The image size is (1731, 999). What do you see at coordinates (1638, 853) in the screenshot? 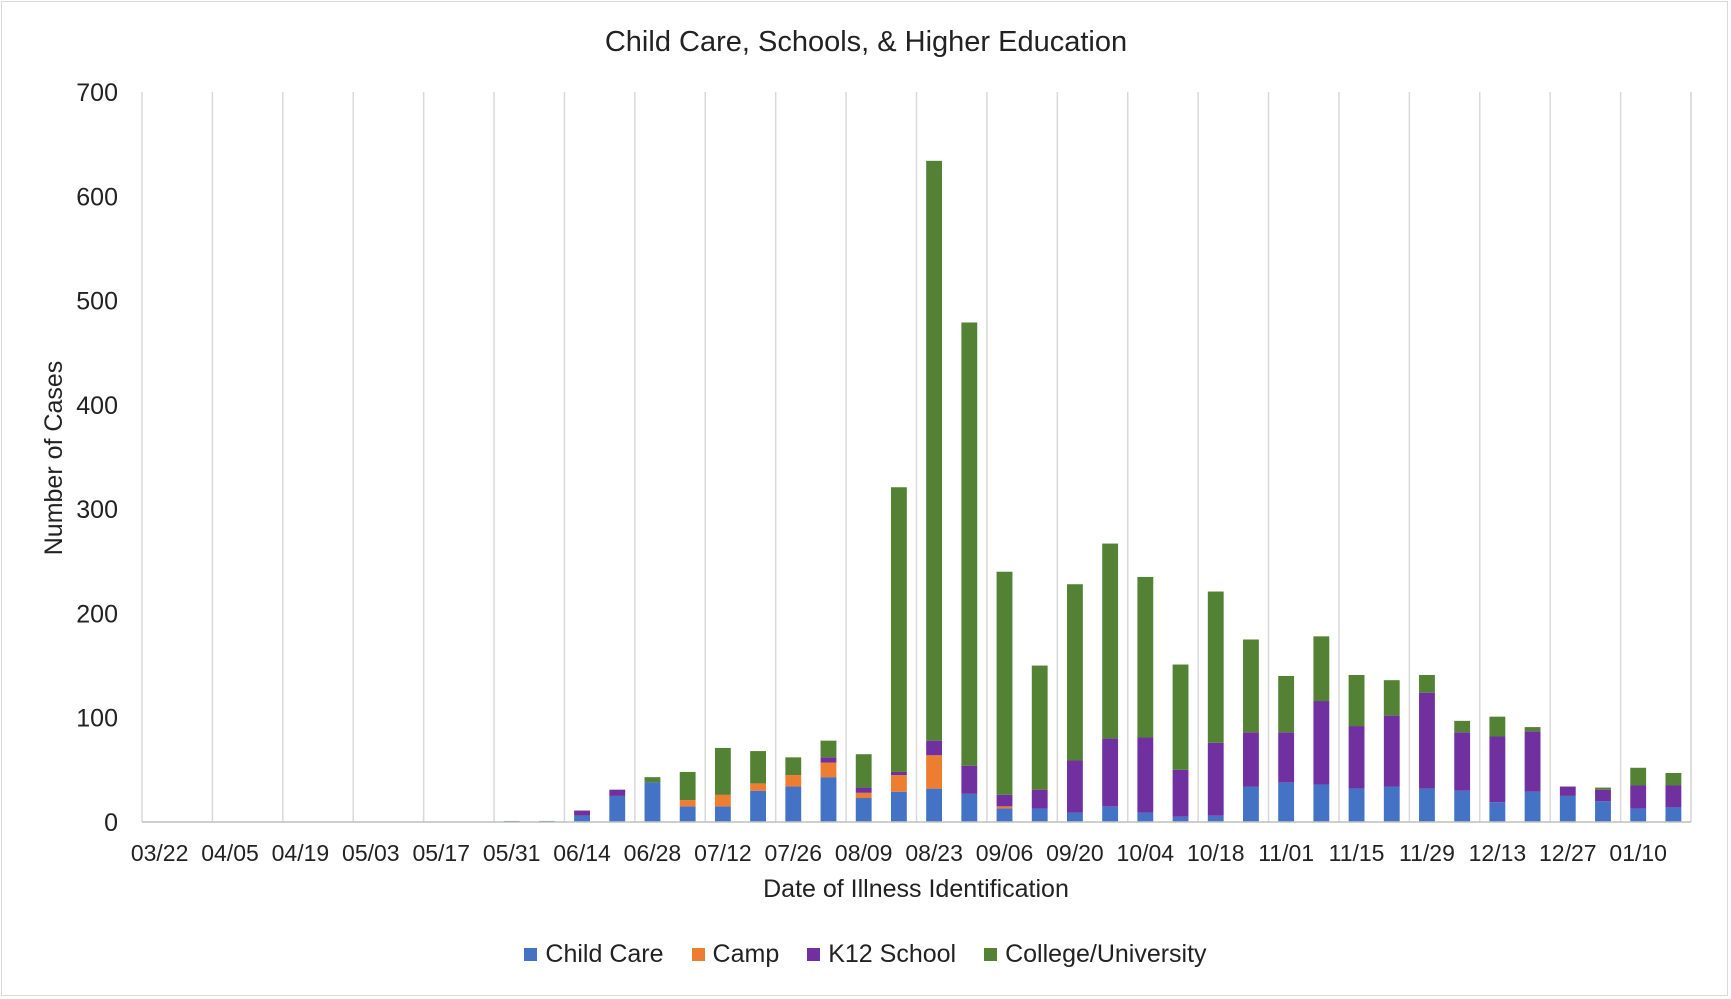
I see `x-tick-label: 01/10` at bounding box center [1638, 853].